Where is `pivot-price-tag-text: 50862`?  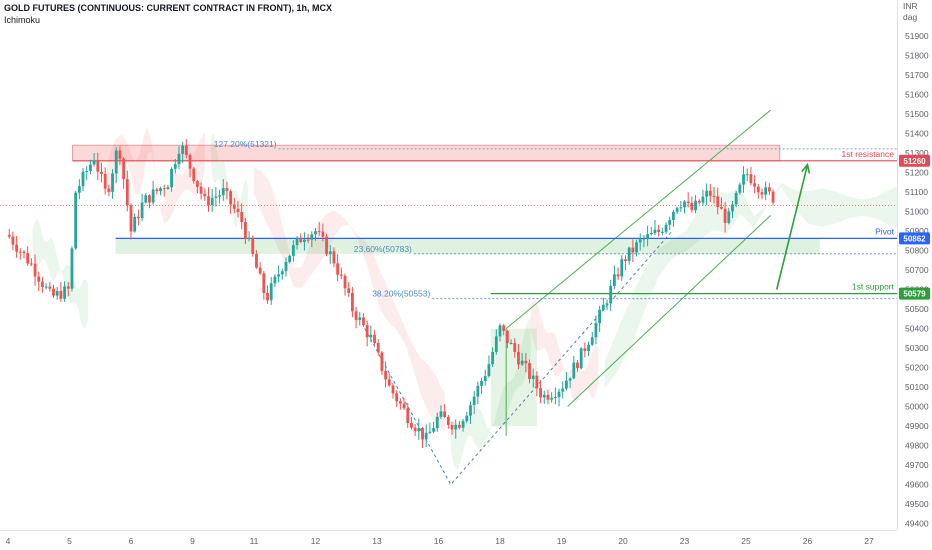
pivot-price-tag-text: 50862 is located at coordinates (914, 238).